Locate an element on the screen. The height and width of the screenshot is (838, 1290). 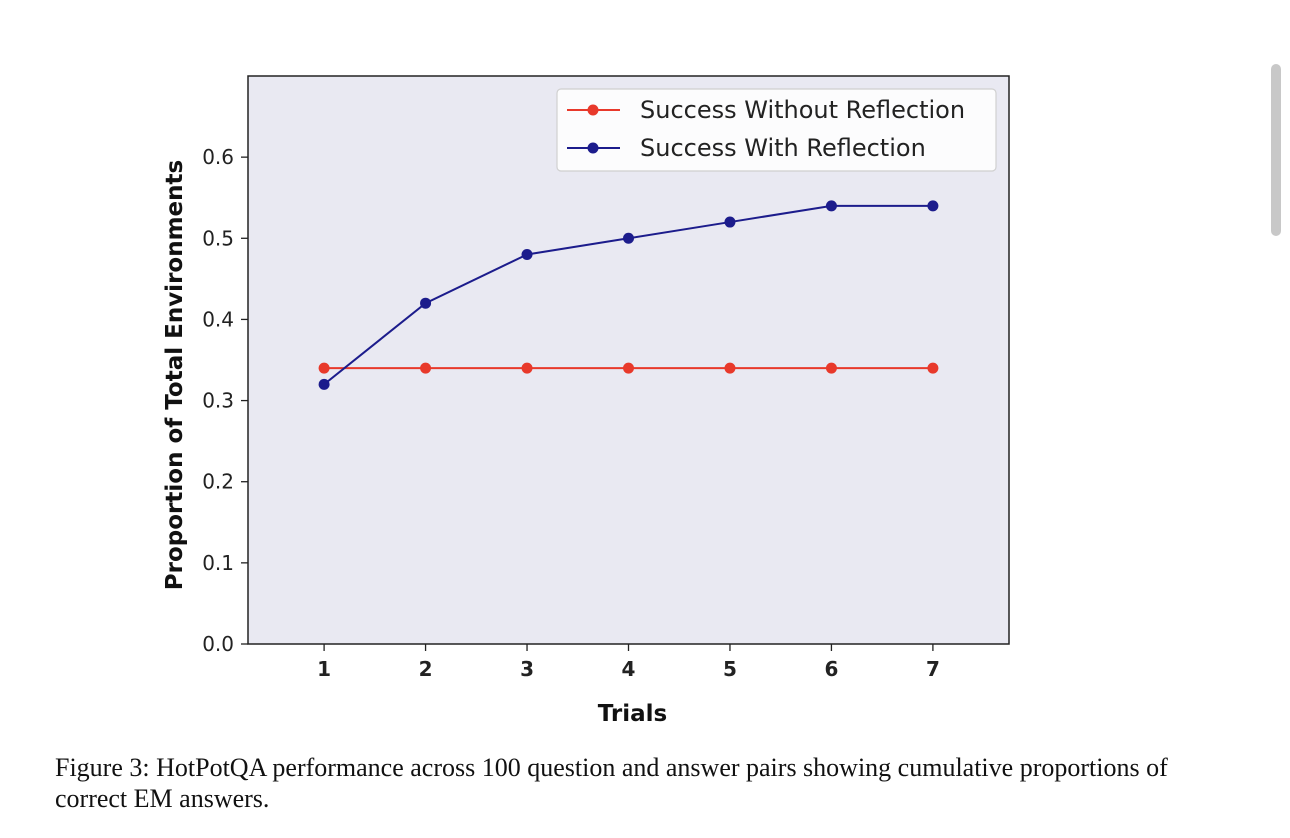
legend-box is located at coordinates (776, 130).